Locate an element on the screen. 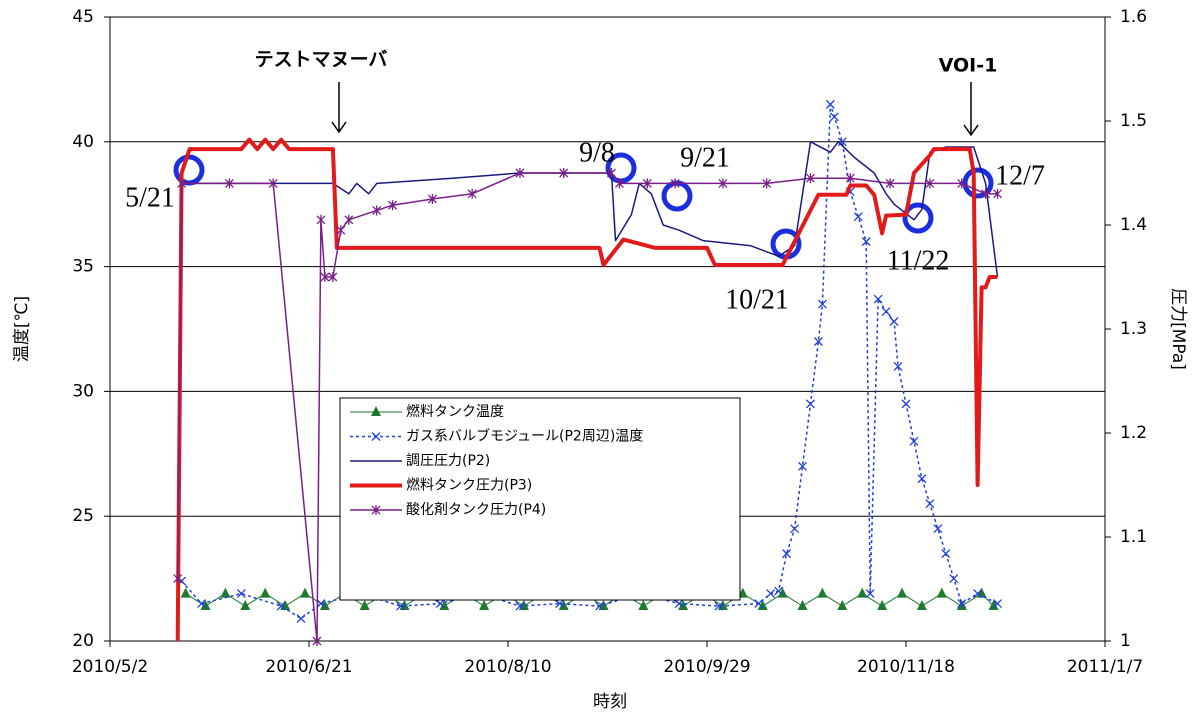 This screenshot has width=1192, height=717. annotation: テストマヌーバ is located at coordinates (321, 60).